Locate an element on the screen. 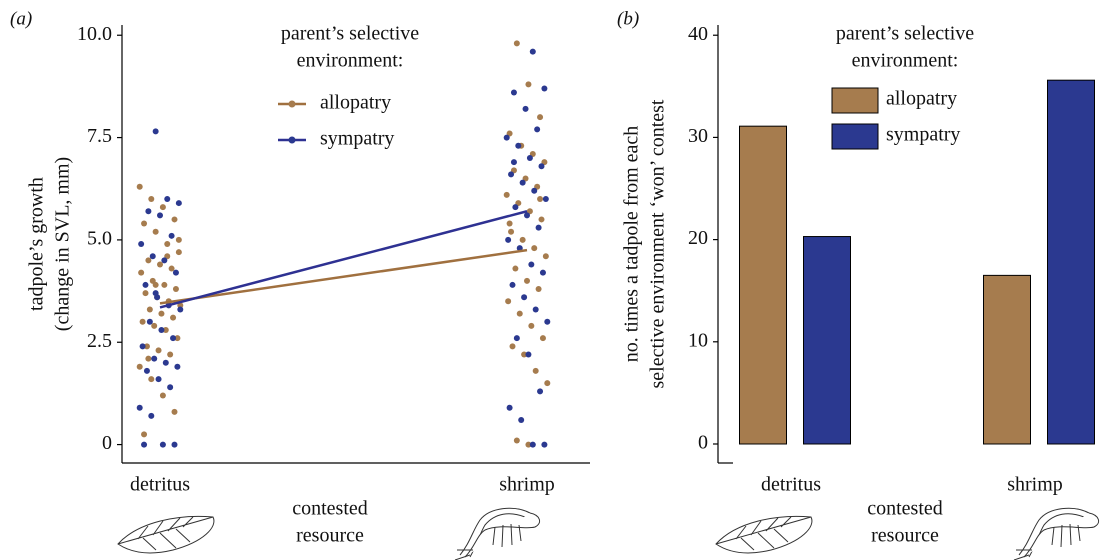 The height and width of the screenshot is (560, 1105). legend-dot is located at coordinates (292, 140).